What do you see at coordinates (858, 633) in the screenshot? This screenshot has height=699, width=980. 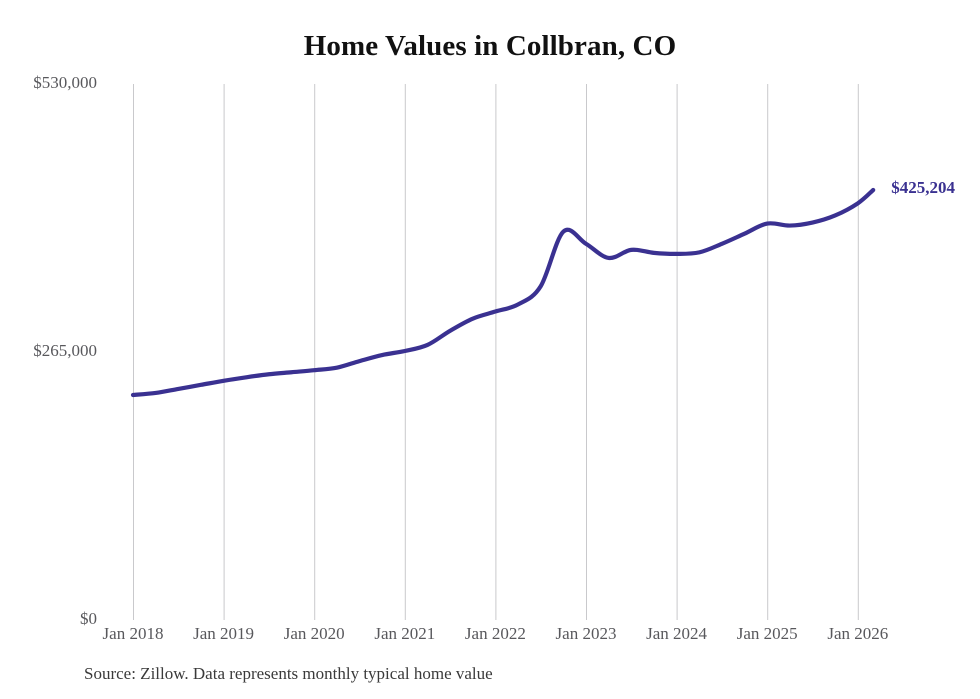 I see `x-tick-label-8: Jan 2026` at bounding box center [858, 633].